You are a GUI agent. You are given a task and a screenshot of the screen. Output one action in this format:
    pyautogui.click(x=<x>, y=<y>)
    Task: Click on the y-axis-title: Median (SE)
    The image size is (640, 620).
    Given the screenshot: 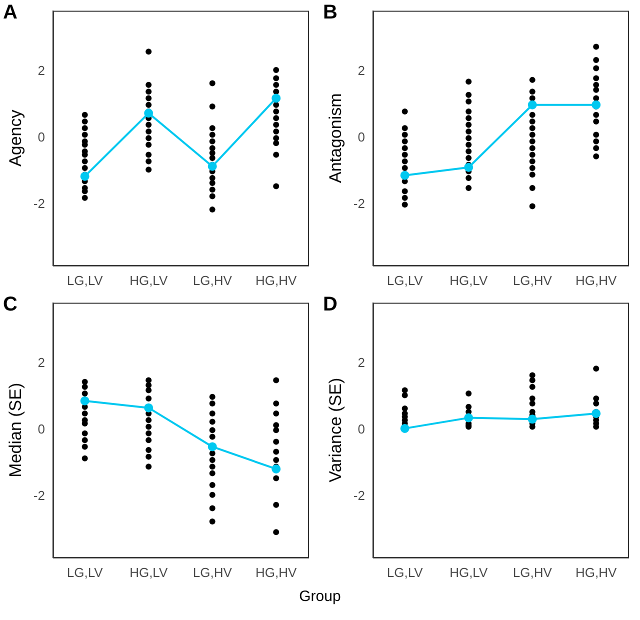 What is the action you would take?
    pyautogui.click(x=15, y=430)
    